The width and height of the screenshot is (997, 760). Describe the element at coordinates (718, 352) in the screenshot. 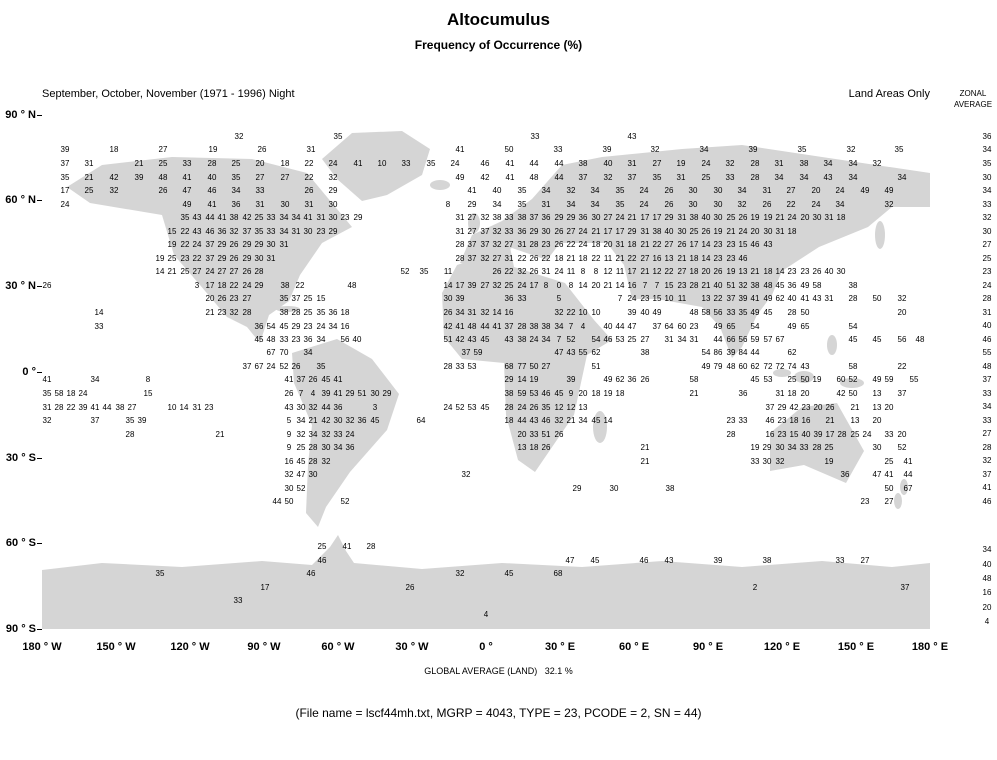

I see `grid-value: 86` at that location.